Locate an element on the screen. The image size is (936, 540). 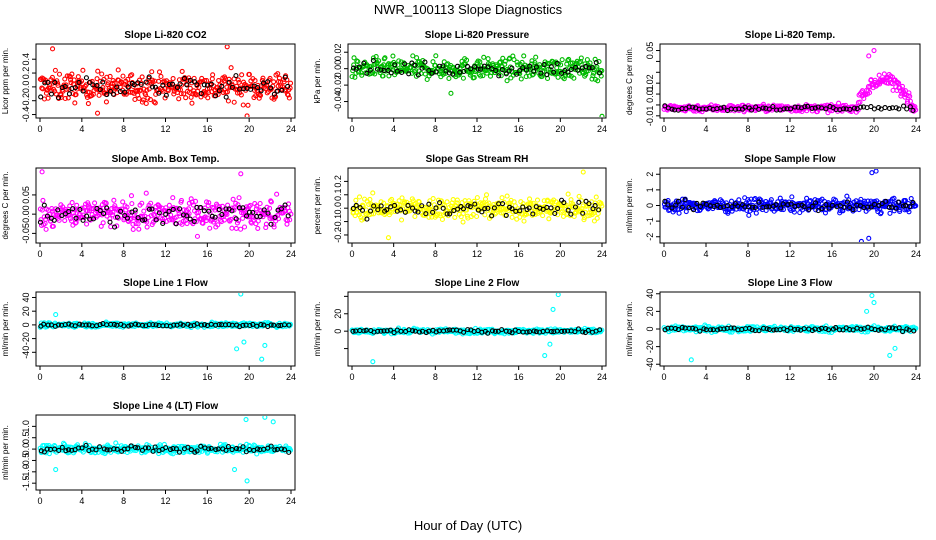
y-tick-label: 40 is located at coordinates (650, 294).